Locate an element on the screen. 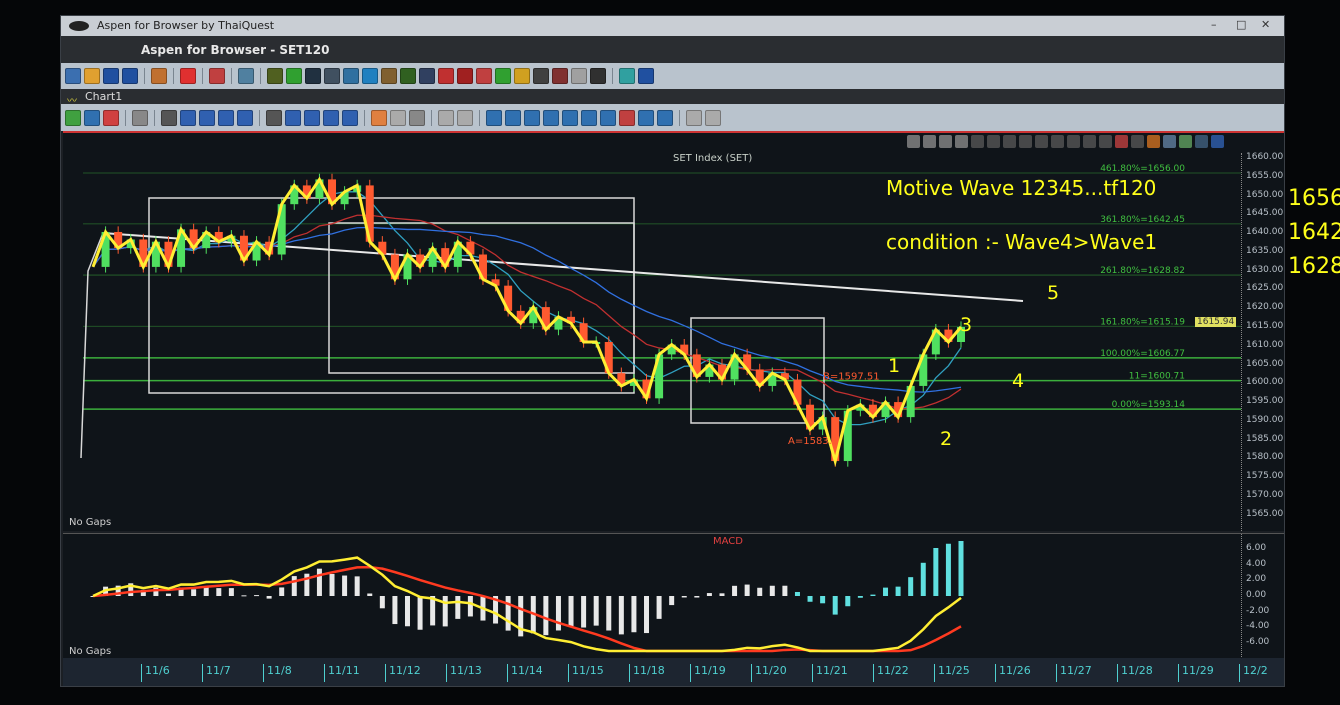 Image resolution: width=1340 pixels, height=705 pixels. tb3-tool-16-icon is located at coordinates (1169, 141).